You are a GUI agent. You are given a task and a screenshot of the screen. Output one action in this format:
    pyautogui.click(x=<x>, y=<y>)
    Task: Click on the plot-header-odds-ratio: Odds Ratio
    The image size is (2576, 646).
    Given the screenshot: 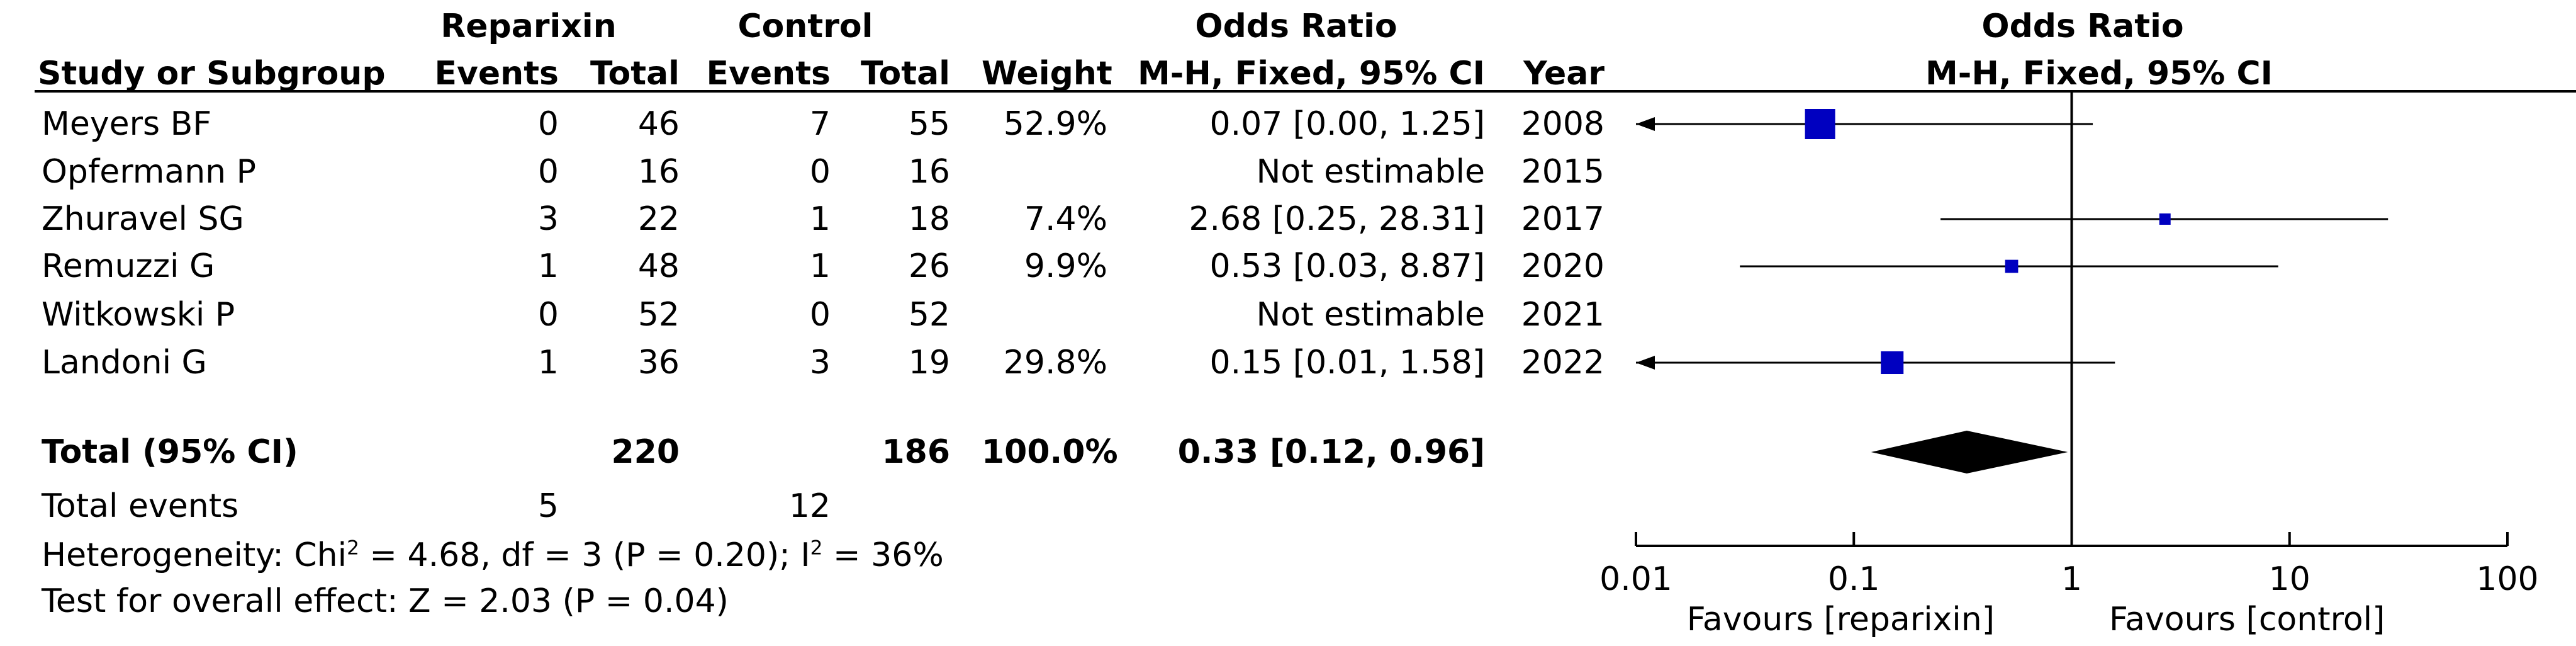 What is the action you would take?
    pyautogui.click(x=2082, y=26)
    